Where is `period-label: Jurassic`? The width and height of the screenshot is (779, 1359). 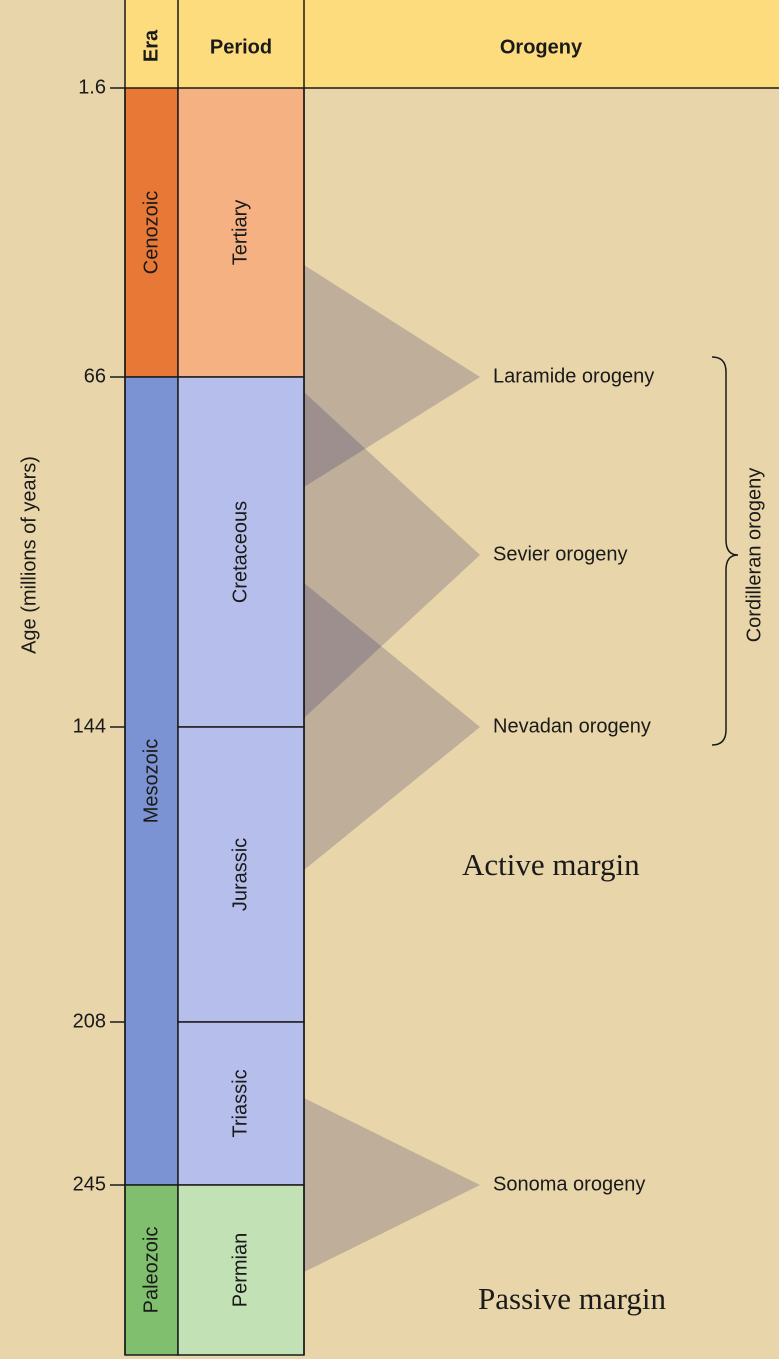 period-label: Jurassic is located at coordinates (240, 874).